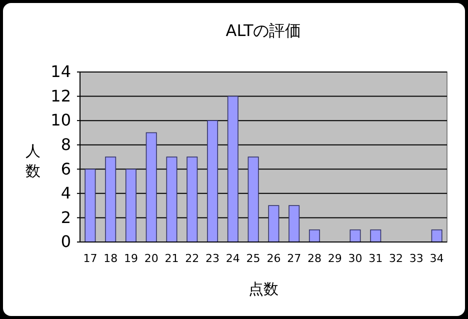 The width and height of the screenshot is (468, 319). Describe the element at coordinates (263, 289) in the screenshot. I see `x-axis-title: 点数` at that location.